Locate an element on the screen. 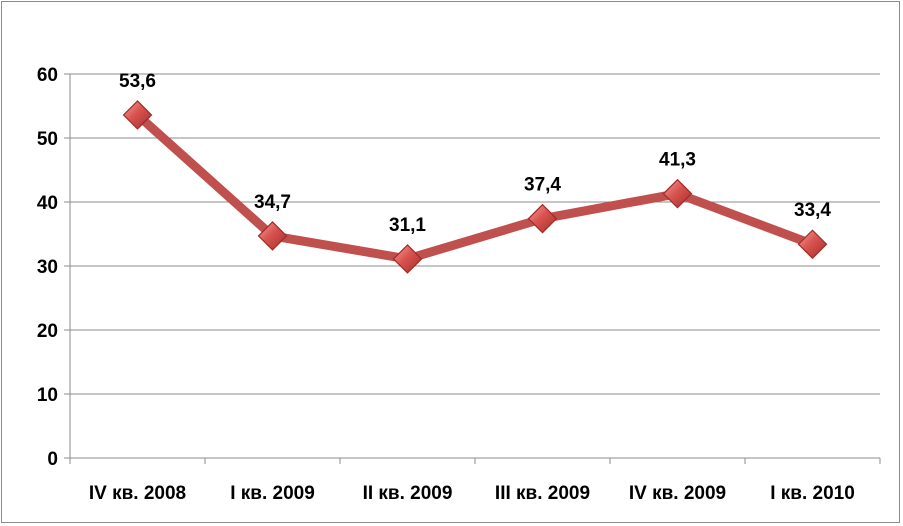 Image resolution: width=903 pixels, height=526 pixels. y-axis-ticks: 0 10 20 30 40 50 60 is located at coordinates (47, 267).